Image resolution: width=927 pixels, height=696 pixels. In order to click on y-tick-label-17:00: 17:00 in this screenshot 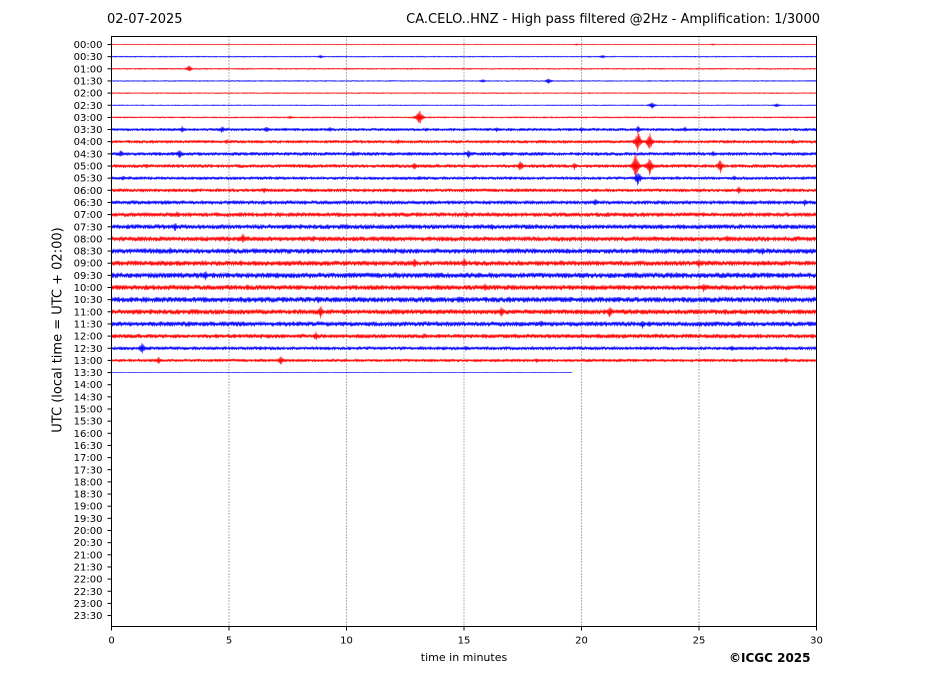, I will do `click(88, 458)`.